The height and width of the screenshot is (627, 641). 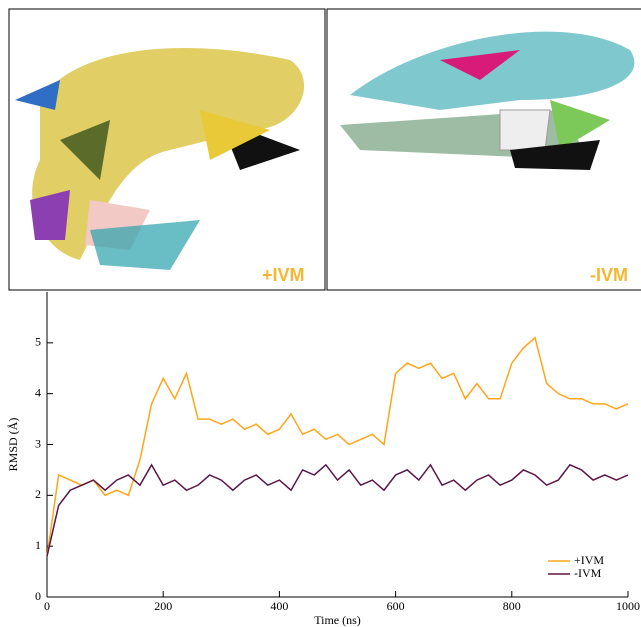 What do you see at coordinates (589, 560) in the screenshot?
I see `legend-label: +IVM` at bounding box center [589, 560].